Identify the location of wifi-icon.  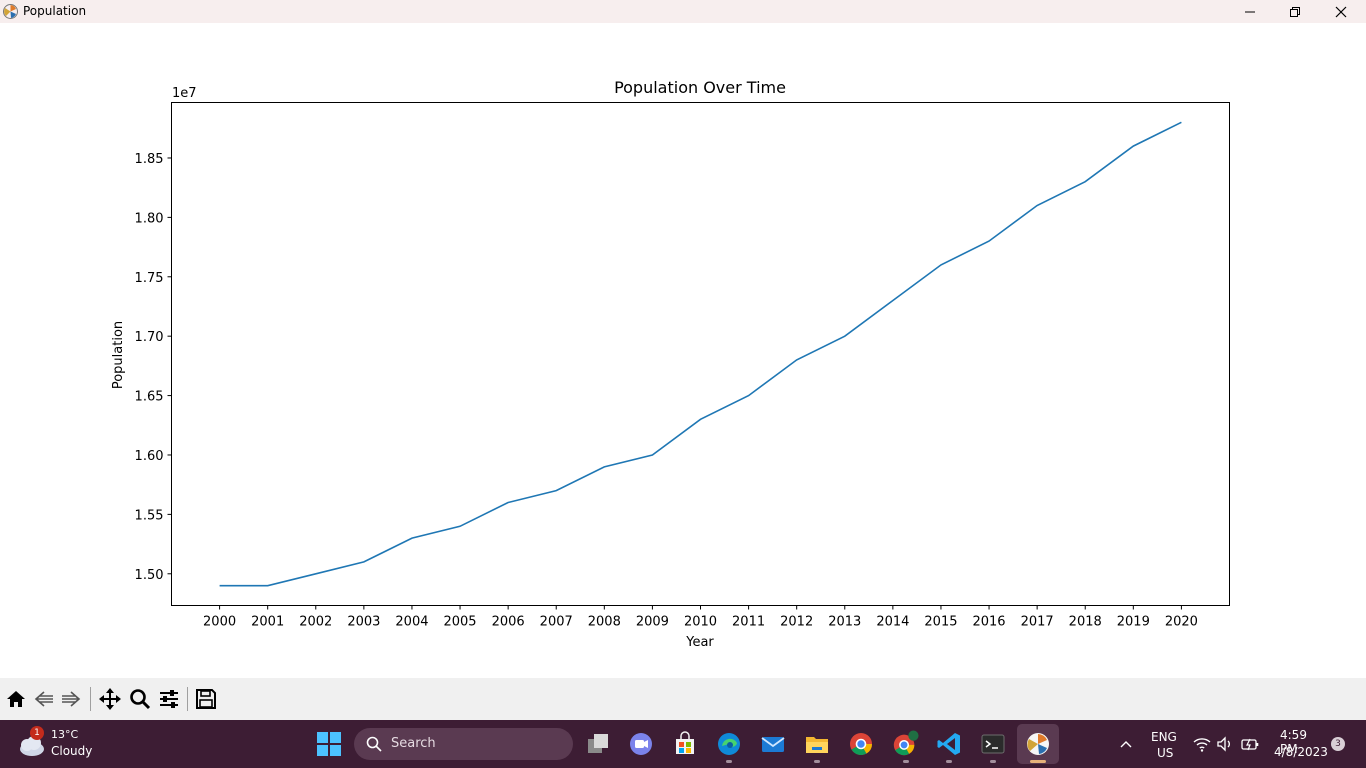
(1202, 744).